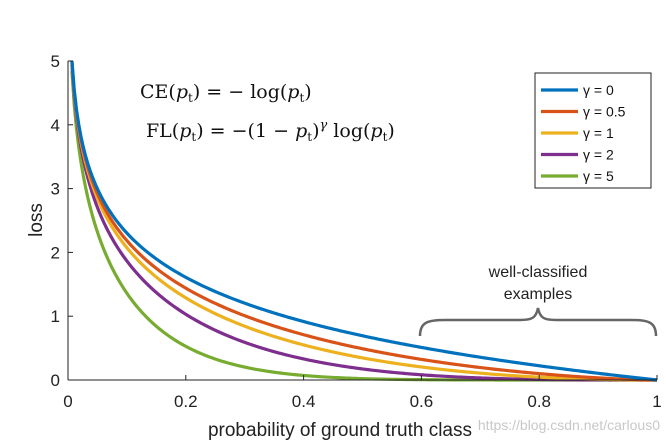  Describe the element at coordinates (186, 401) in the screenshot. I see `x-tick-label: 0.2` at that location.